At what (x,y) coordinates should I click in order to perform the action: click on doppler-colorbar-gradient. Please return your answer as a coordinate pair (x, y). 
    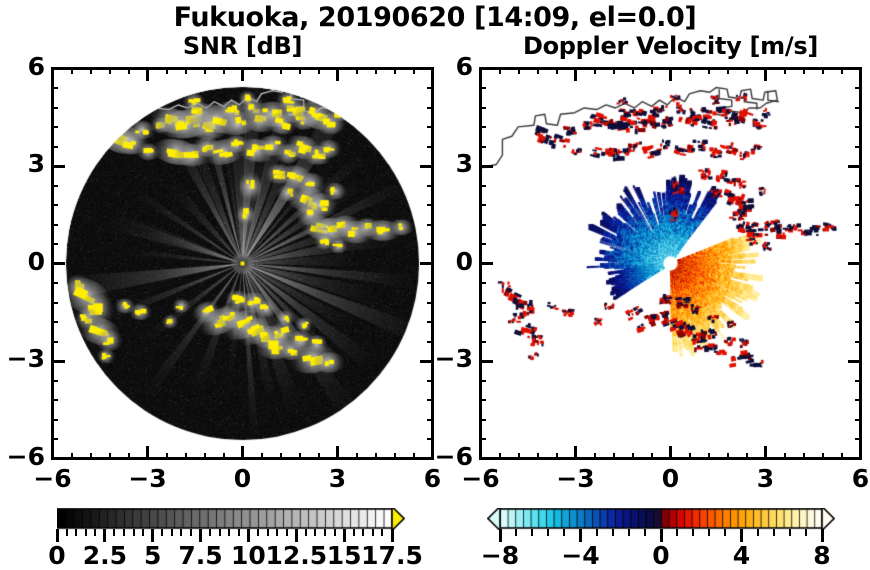
    Looking at the image, I should click on (661, 519).